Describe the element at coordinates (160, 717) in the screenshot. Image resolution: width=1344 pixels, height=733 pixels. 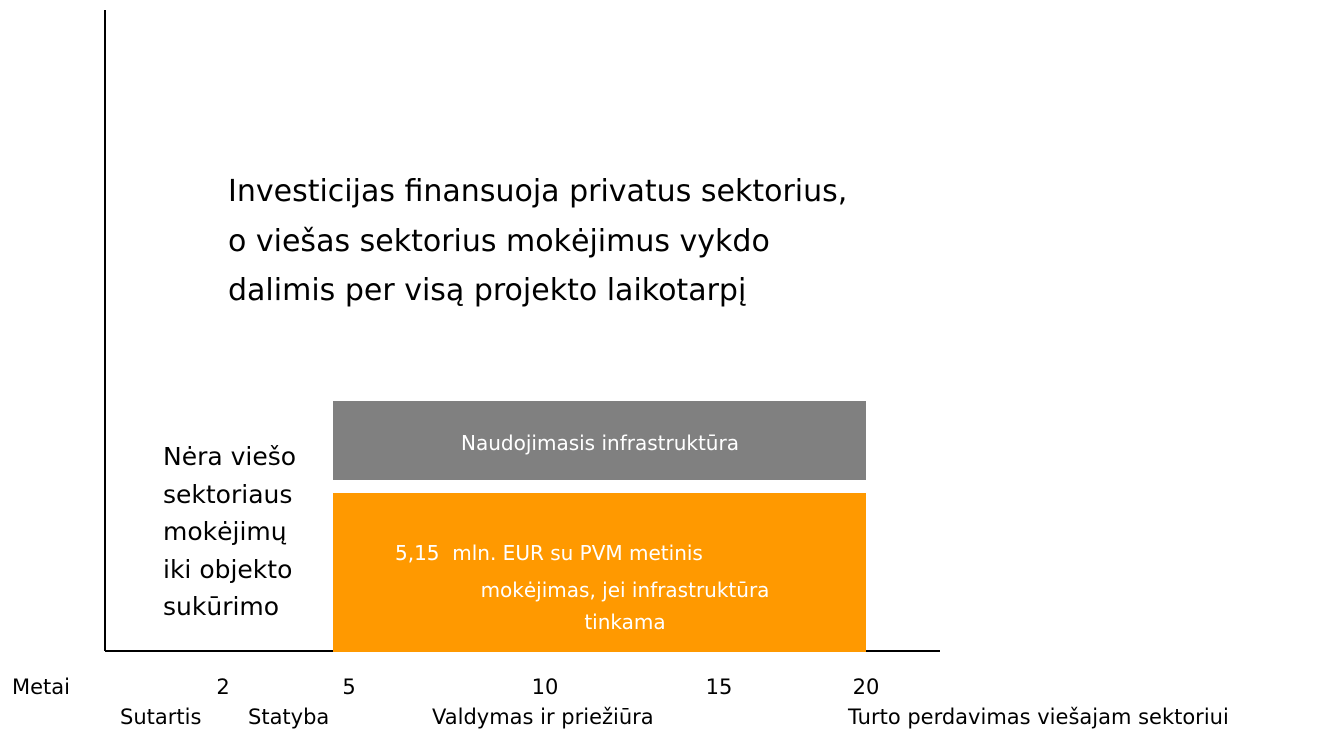
I see `phase-label: Sutartis` at that location.